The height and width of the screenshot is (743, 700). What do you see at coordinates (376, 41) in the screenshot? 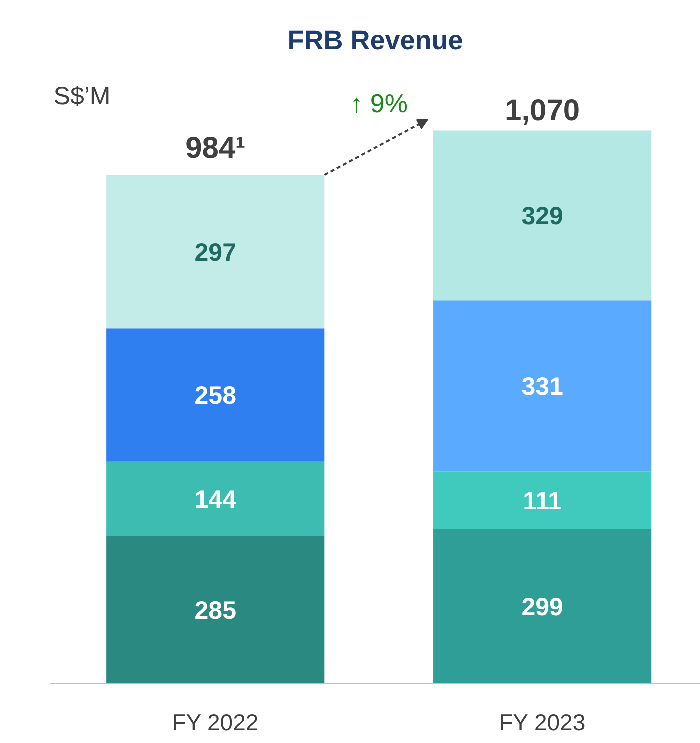
I see `chart-title: FRB Revenue` at bounding box center [376, 41].